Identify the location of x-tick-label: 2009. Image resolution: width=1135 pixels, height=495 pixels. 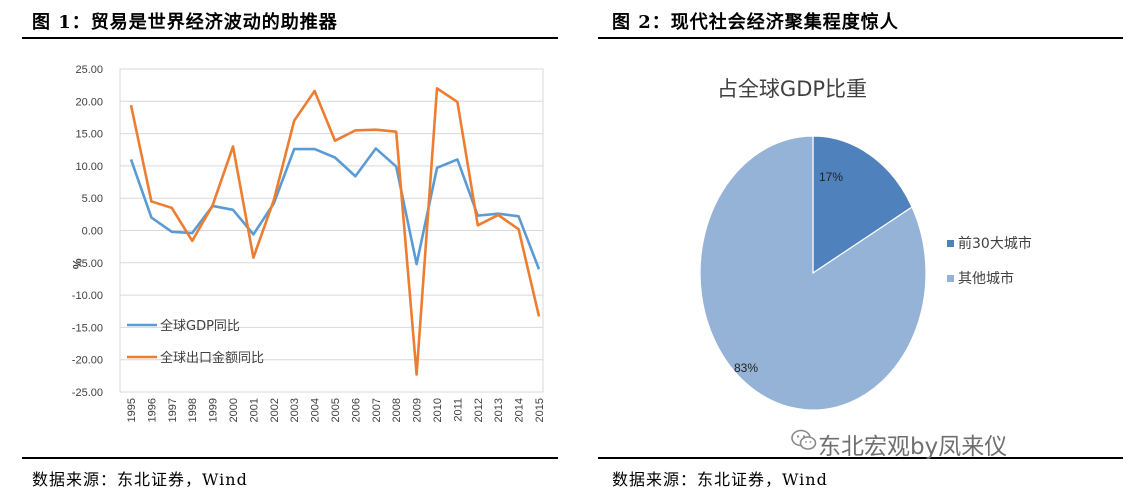
(418, 410).